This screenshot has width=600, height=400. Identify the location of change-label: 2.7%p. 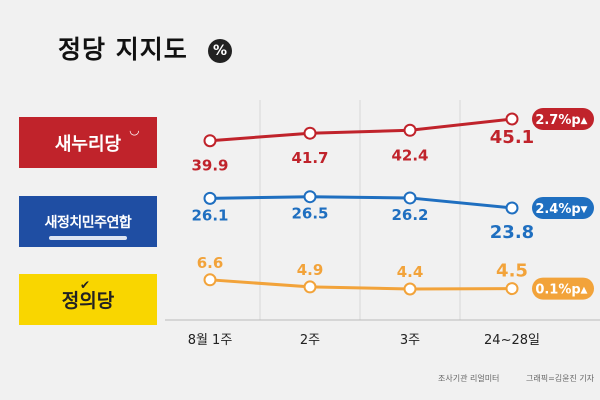
(557, 120).